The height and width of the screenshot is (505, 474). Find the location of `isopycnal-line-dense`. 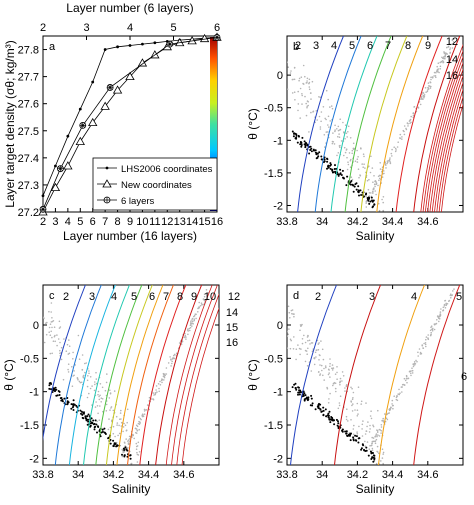

isopycnal-line-dense is located at coordinates (450, 153).